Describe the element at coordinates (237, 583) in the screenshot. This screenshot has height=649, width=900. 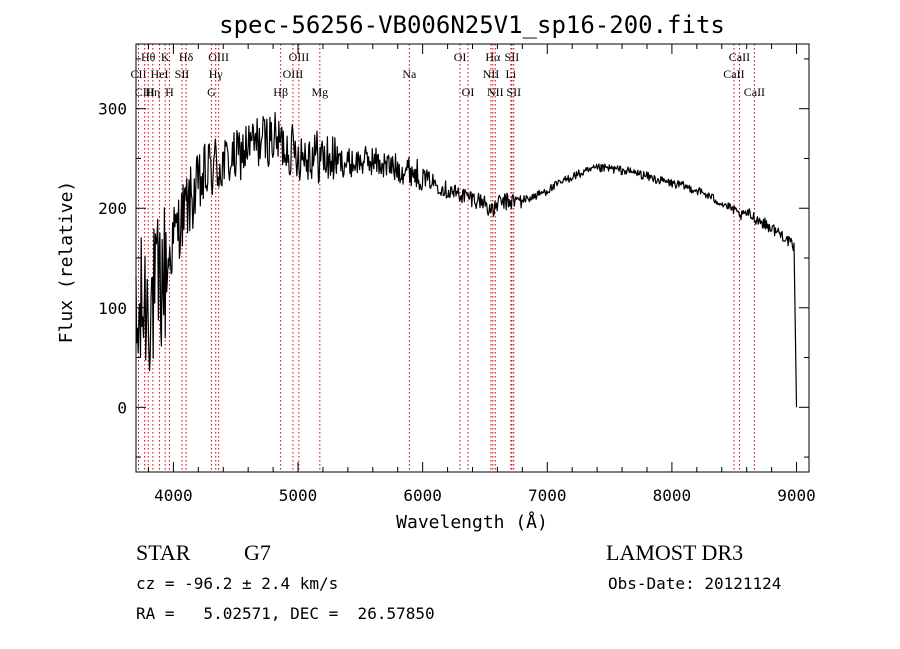
I see `redshift-cz: cz = -96.2 ± 2.4 km/s` at that location.